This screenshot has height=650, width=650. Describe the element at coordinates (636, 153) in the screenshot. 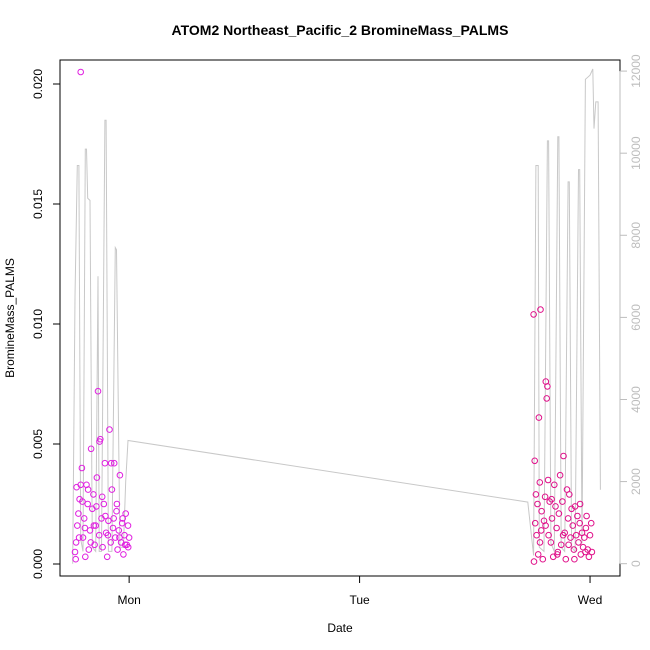

I see `y2-tick-label: 10000` at that location.